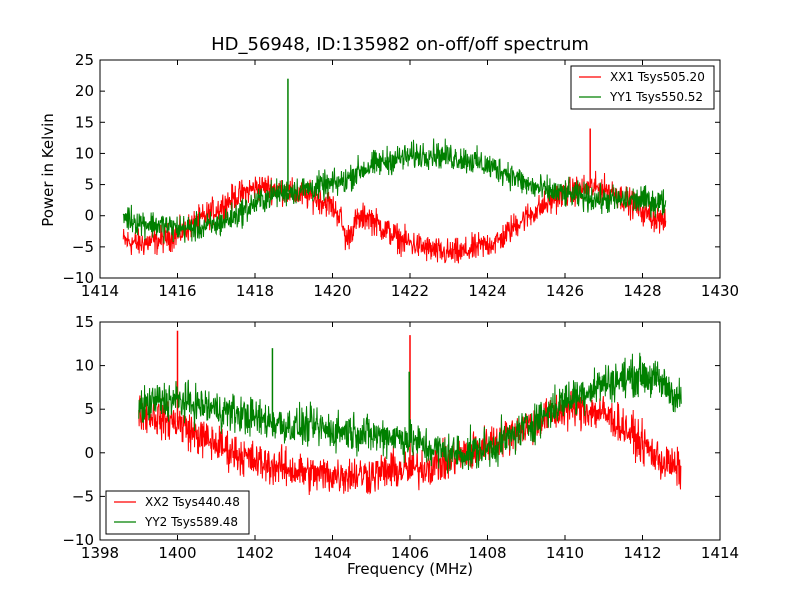 The height and width of the screenshot is (600, 800). I want to click on y-tick-label-1-1: −5, so click(83, 496).